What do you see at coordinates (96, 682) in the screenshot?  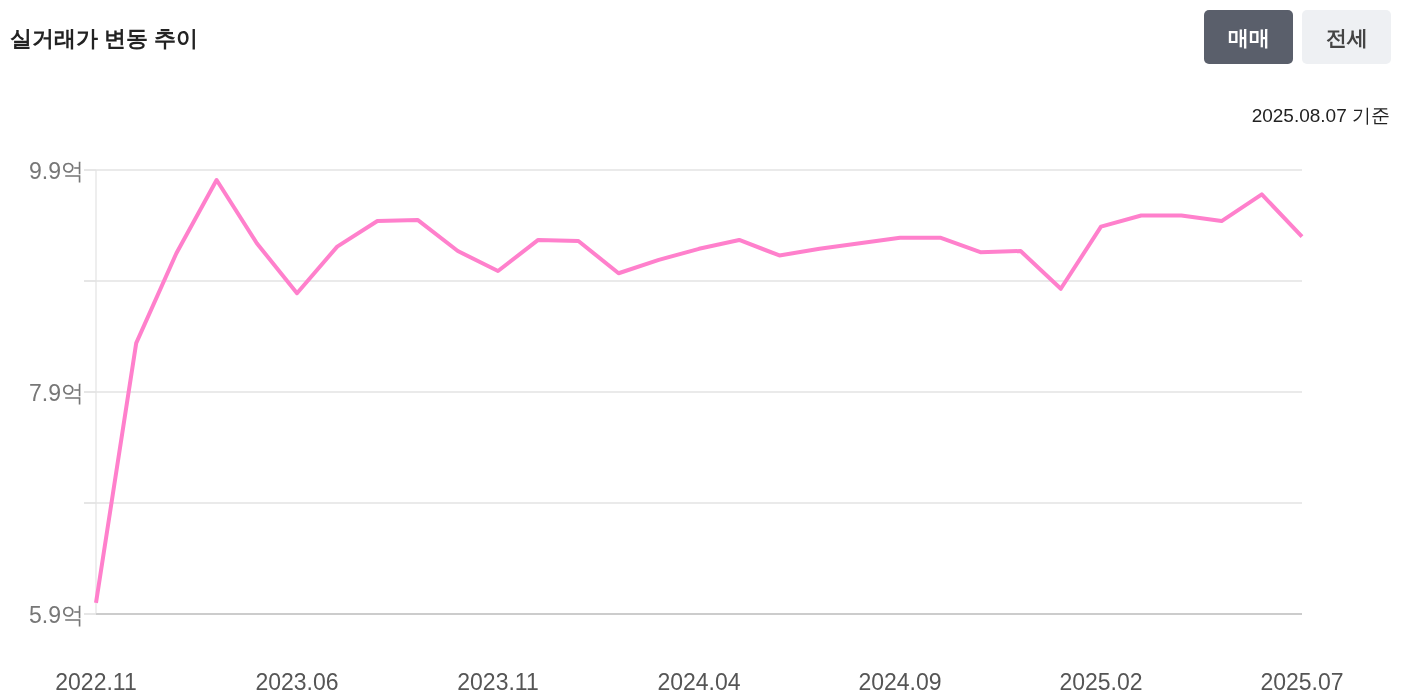 I see `xtick: 2022.11` at bounding box center [96, 682].